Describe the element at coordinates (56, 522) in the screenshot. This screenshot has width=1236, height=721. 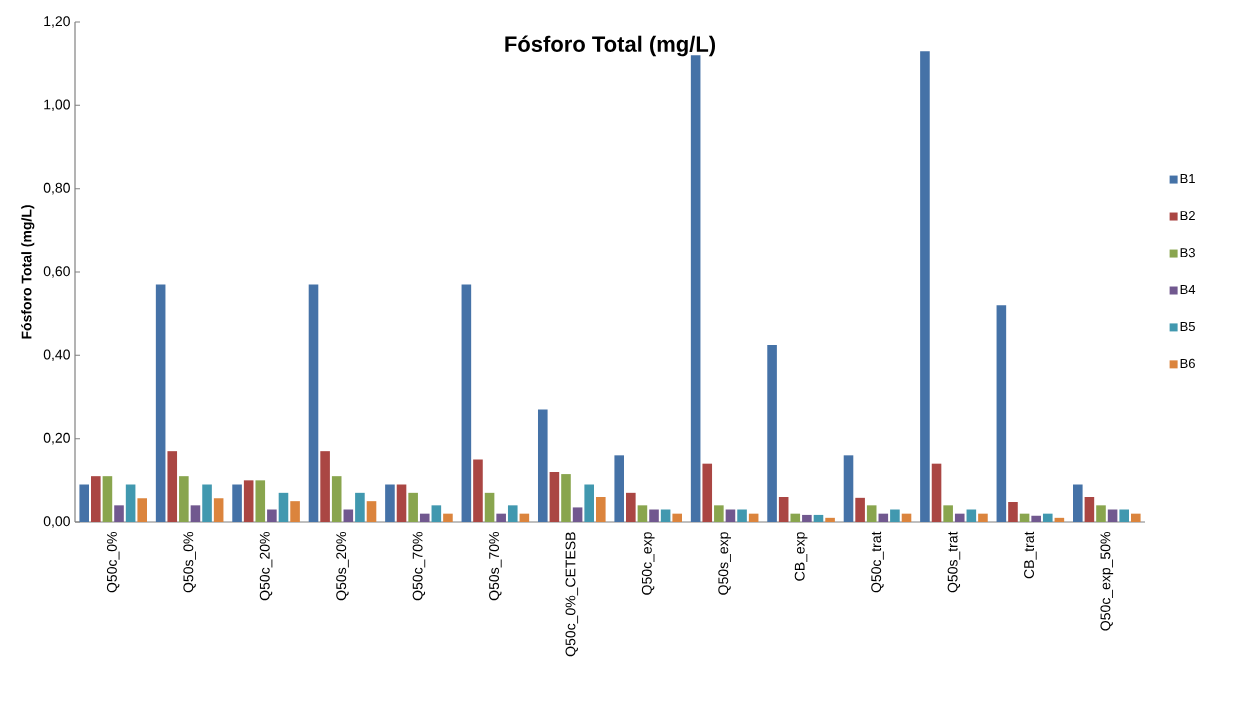
I see `y-tick-label: 0,00` at that location.